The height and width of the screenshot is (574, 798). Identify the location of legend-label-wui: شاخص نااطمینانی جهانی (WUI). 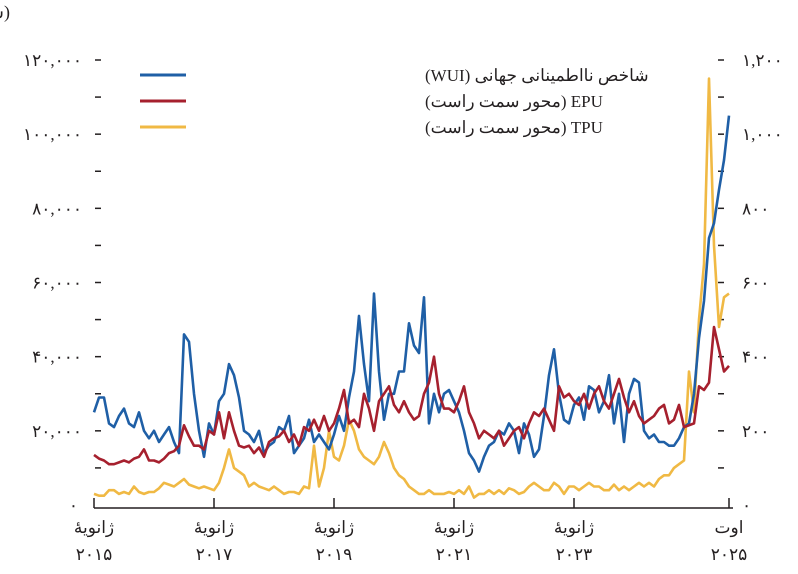
(537, 76).